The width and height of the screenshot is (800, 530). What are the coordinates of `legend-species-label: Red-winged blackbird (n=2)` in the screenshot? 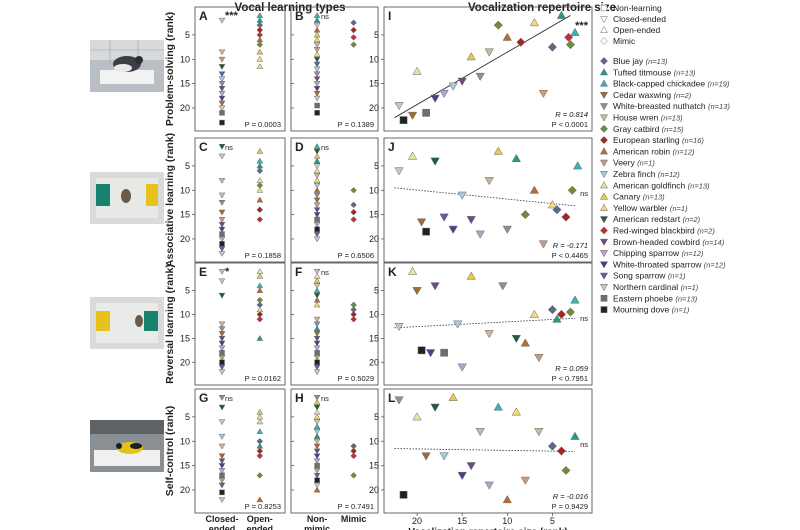 It's located at (664, 231).